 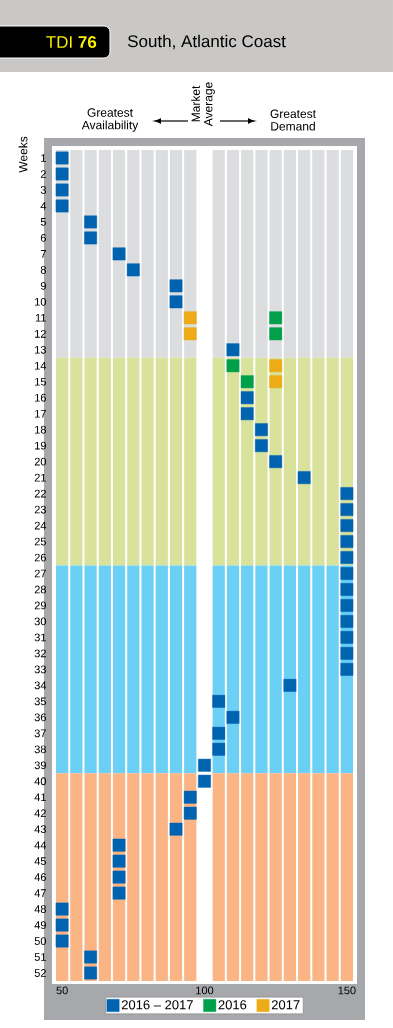 What do you see at coordinates (40, 877) in the screenshot?
I see `y-tick-label: 46` at bounding box center [40, 877].